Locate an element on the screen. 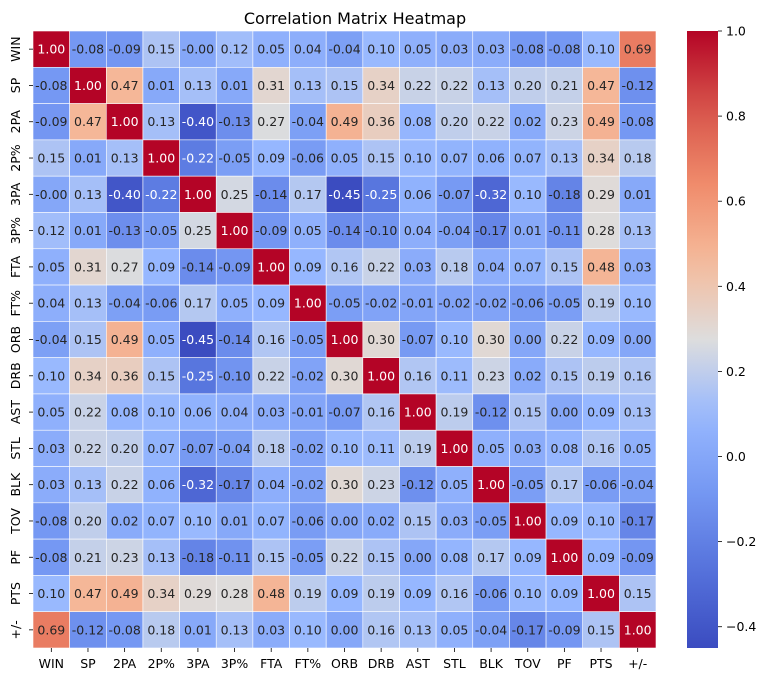  y-tick-label: WIN is located at coordinates (15, 48).